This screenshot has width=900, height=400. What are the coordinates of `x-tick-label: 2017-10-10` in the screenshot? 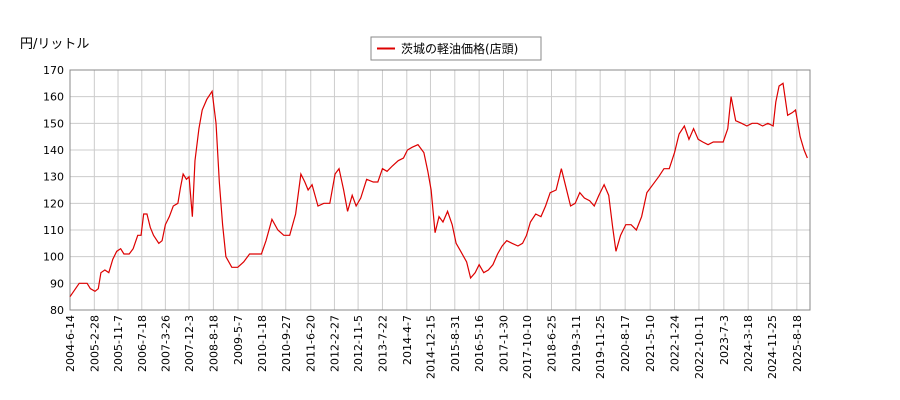 It's located at (527, 347).